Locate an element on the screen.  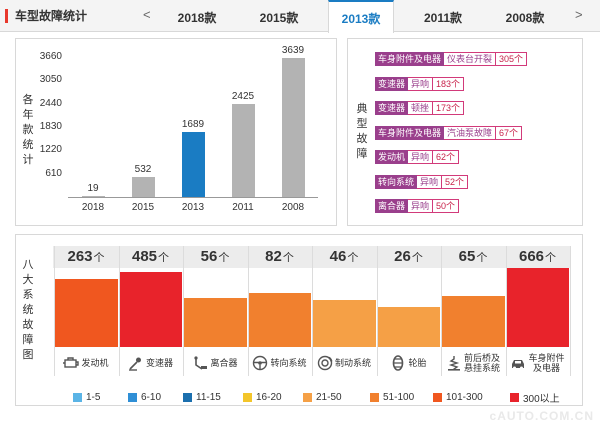
x-tick-label: 2011 is located at coordinates (243, 207).